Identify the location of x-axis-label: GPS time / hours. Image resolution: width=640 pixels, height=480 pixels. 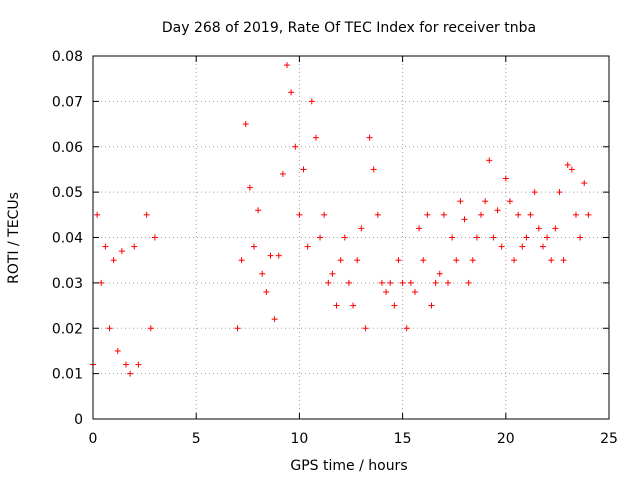
(348, 466).